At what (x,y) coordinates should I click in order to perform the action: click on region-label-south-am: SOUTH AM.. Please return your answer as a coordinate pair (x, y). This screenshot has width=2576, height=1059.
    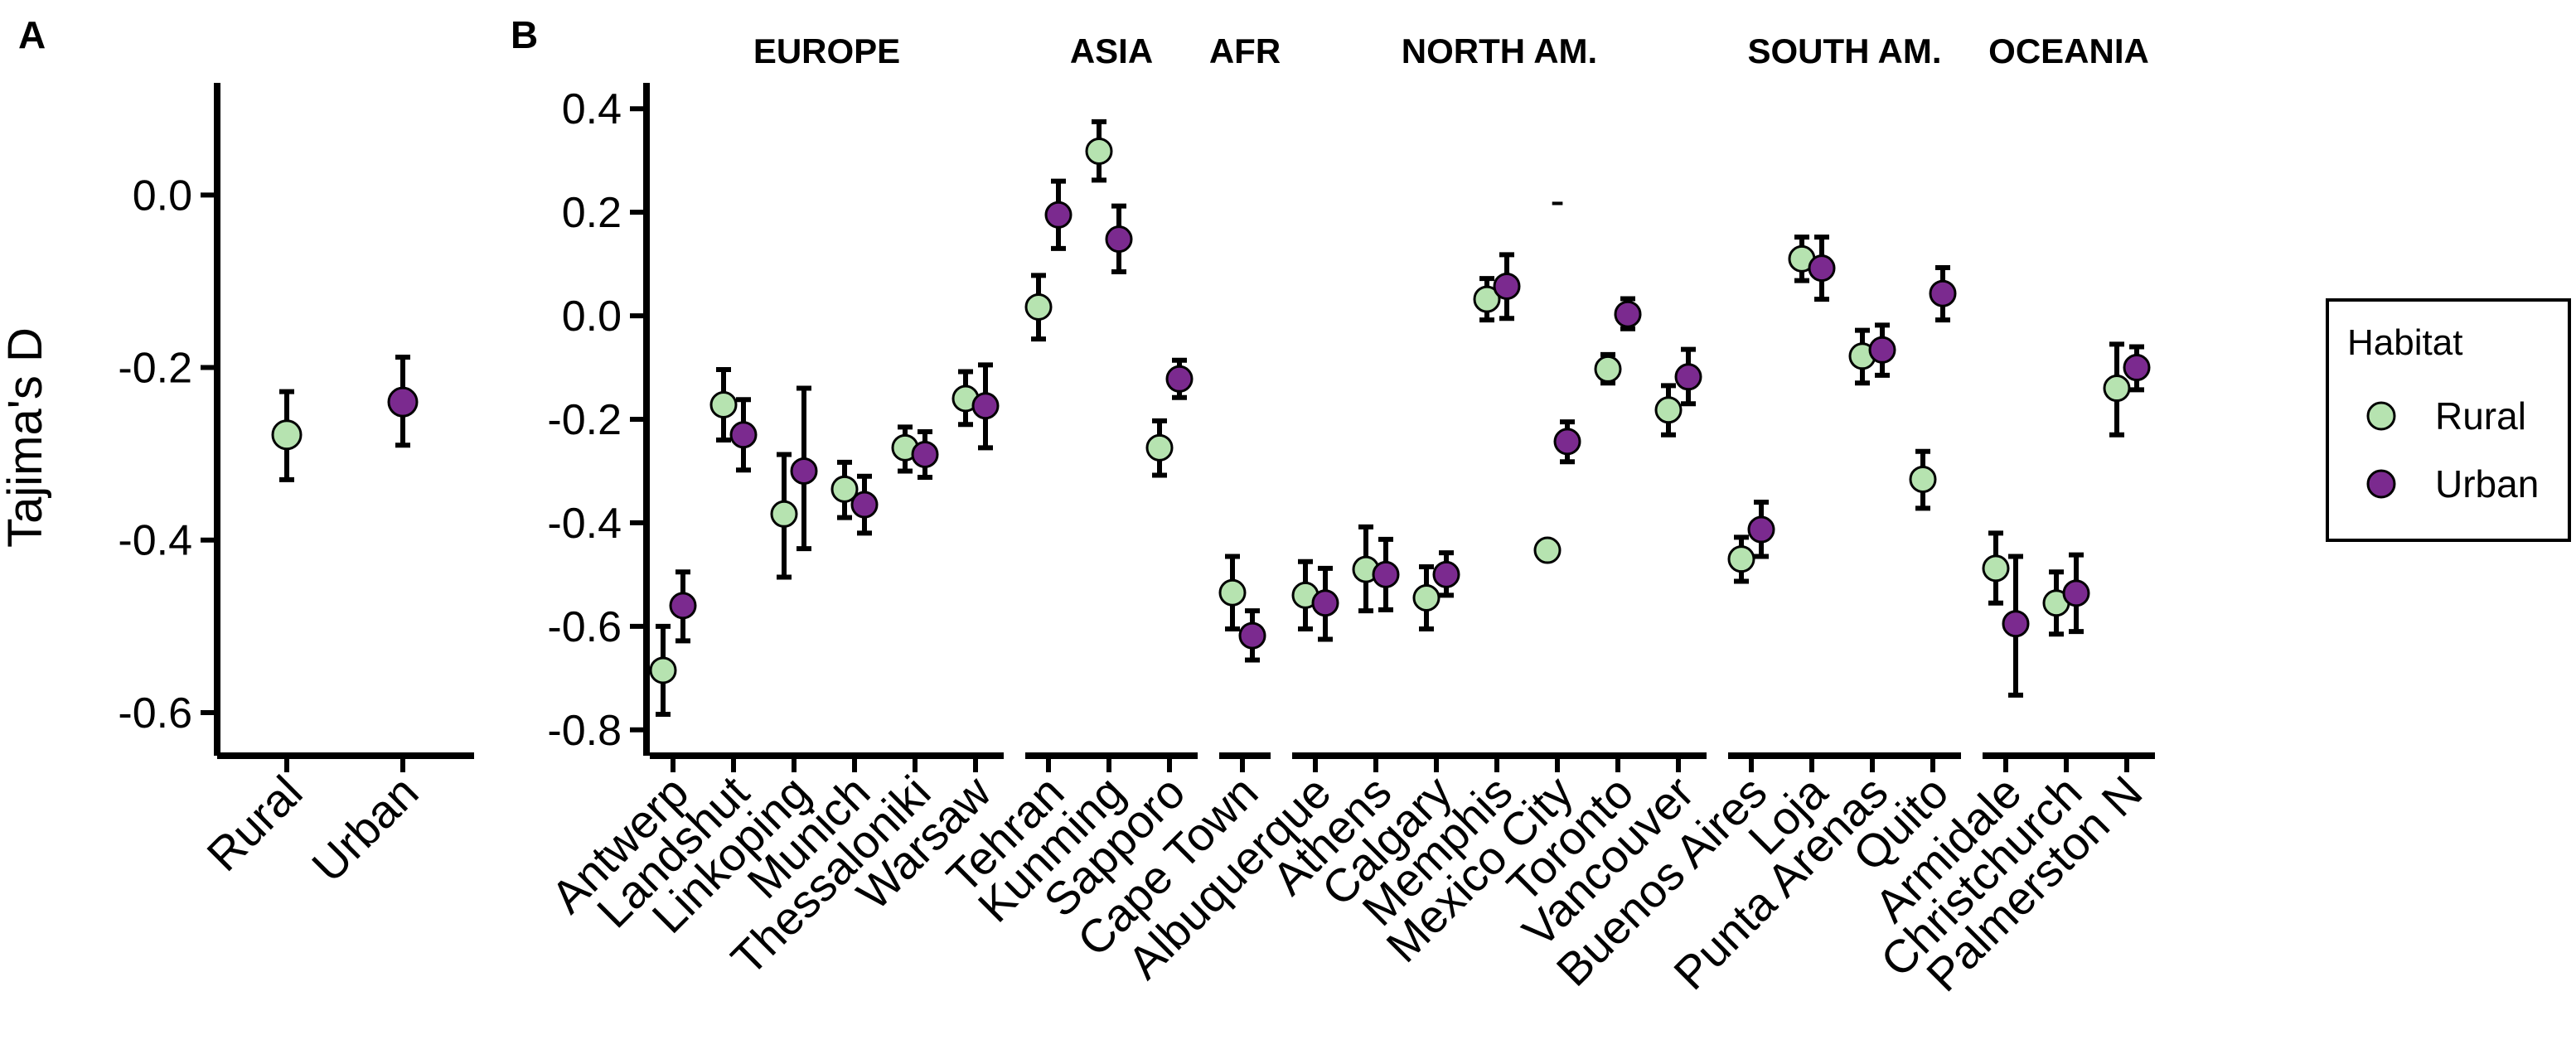
    Looking at the image, I should click on (1844, 50).